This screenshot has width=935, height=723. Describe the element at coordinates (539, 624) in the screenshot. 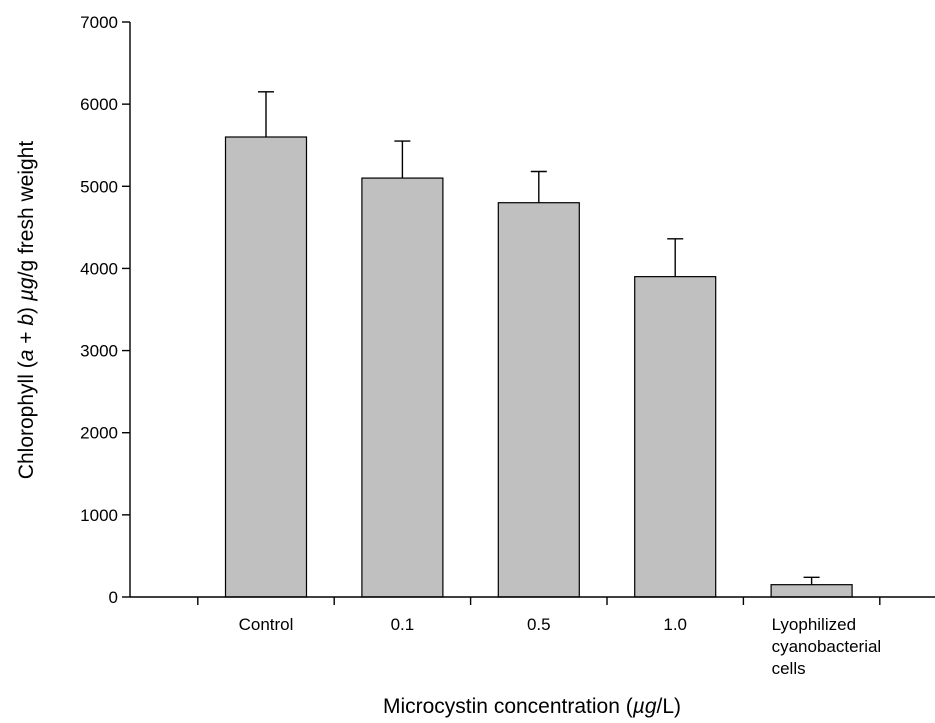

I see `x-tick-label: 0.5` at that location.